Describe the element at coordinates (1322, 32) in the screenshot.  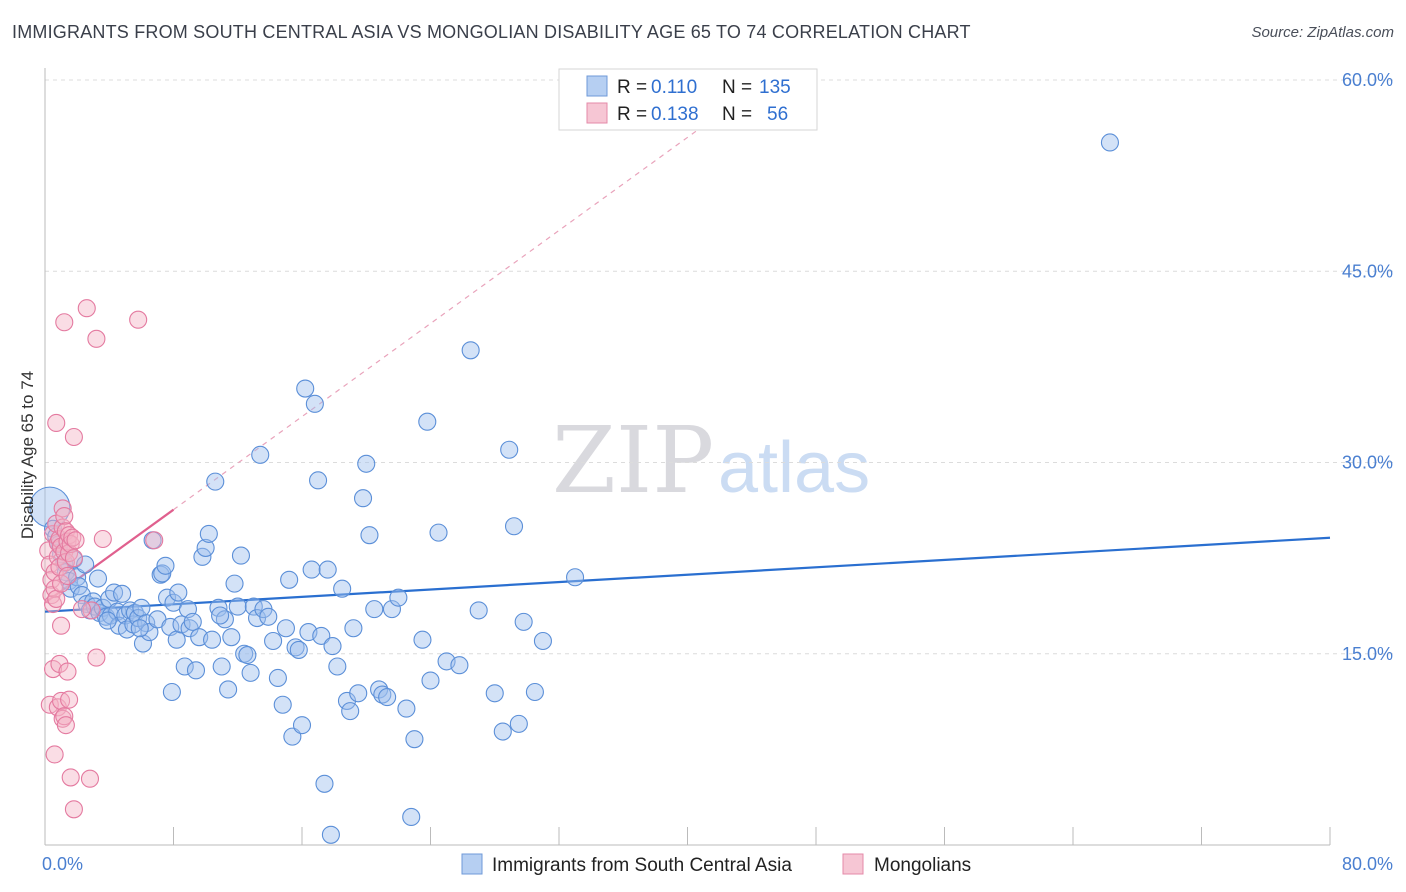
I see `source-credit: Source: ZipAtlas.com` at that location.